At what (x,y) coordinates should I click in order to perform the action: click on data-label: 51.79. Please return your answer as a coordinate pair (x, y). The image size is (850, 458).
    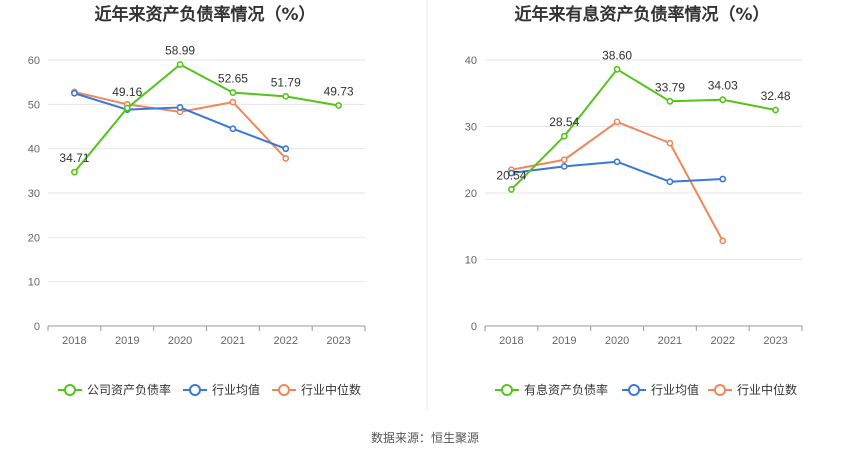
    Looking at the image, I should click on (286, 82).